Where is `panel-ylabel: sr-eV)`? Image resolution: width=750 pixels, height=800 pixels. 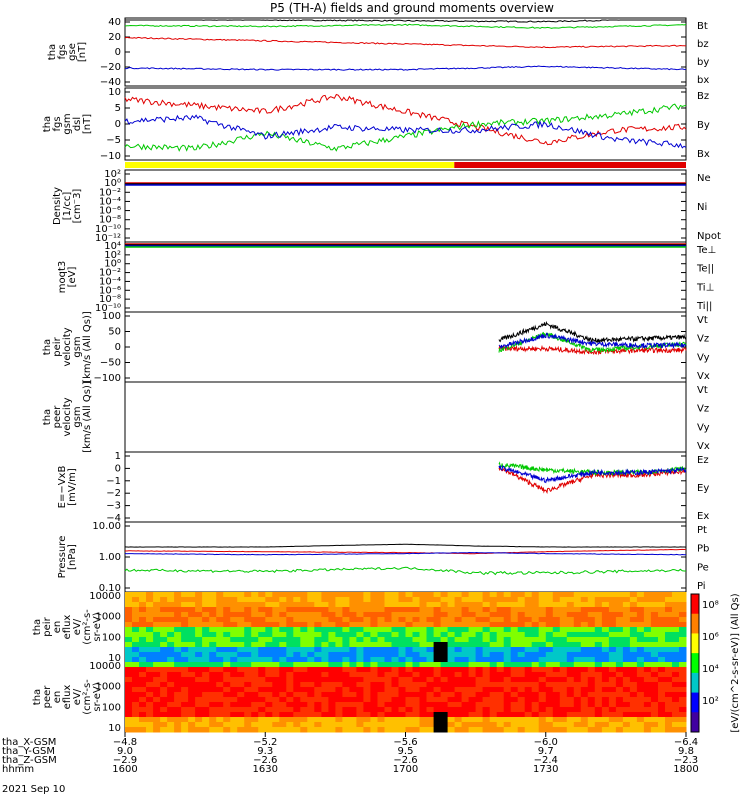 panel-ylabel: sr-eV) is located at coordinates (97, 626).